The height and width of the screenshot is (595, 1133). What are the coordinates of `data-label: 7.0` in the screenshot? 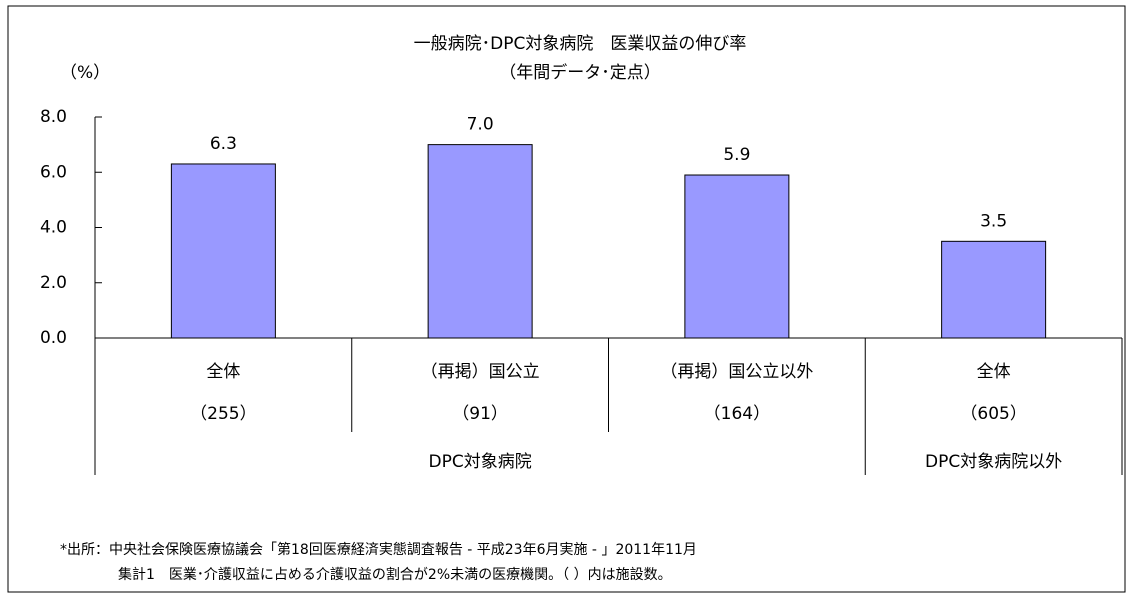 It's located at (480, 125).